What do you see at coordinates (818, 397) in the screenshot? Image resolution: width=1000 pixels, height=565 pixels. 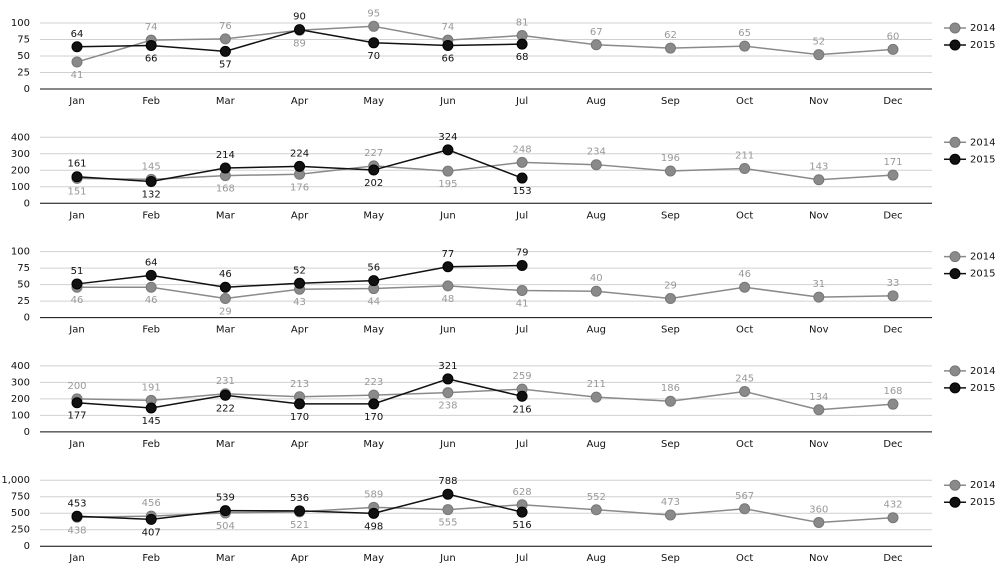 I see `data-label: 134` at bounding box center [818, 397].